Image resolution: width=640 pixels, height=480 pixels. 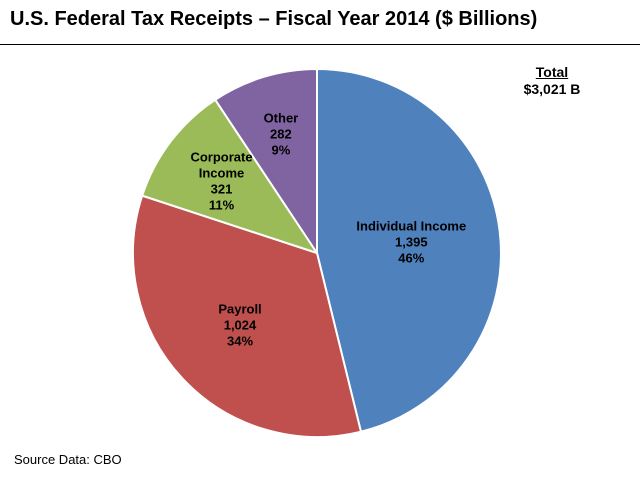 I want to click on label-corporate-income-value: 321, so click(x=222, y=188).